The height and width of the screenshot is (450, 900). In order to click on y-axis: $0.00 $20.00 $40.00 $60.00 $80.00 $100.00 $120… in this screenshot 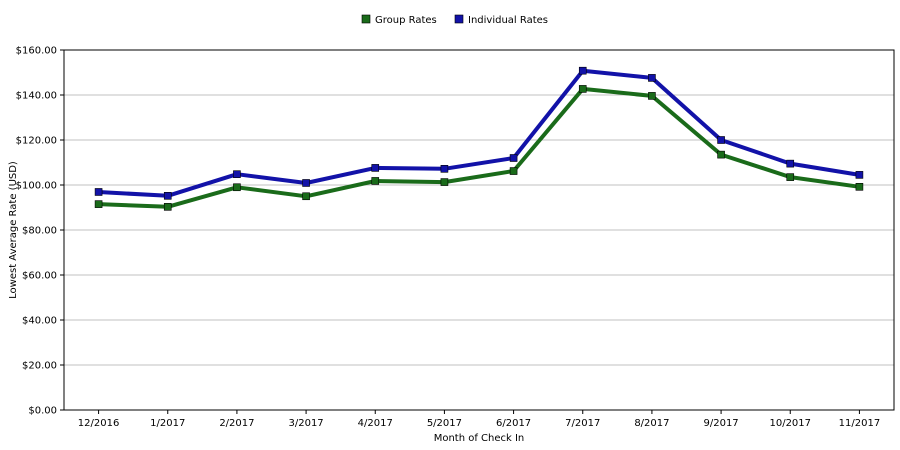, I will do `click(40, 231)`.